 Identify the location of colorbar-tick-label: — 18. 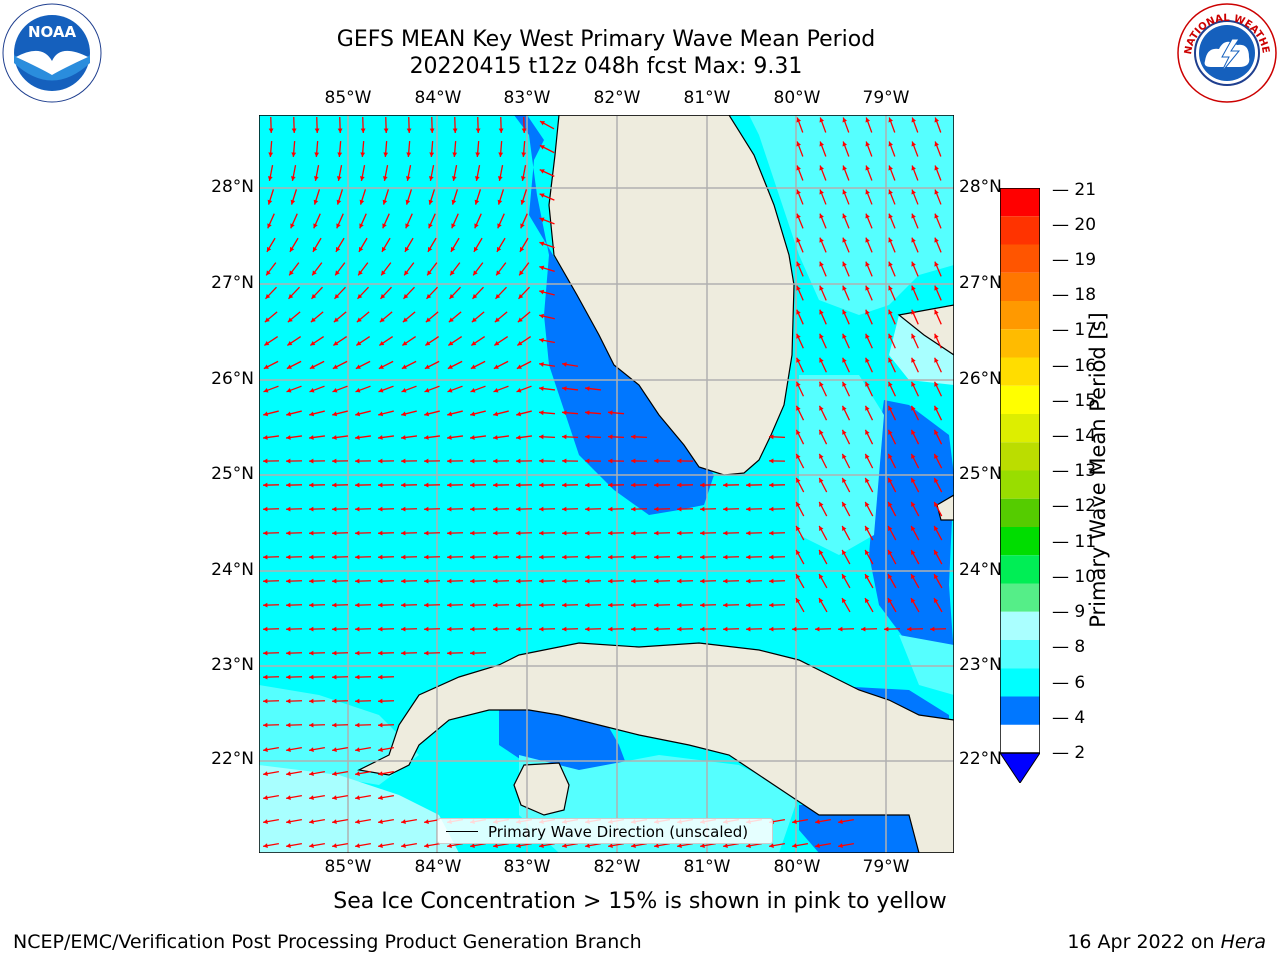
(1074, 295).